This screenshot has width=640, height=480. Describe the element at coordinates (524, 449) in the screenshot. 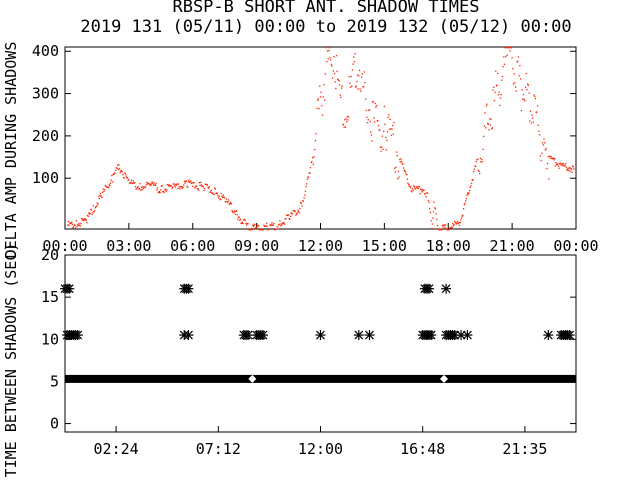

I see `x-tick-label-bottom: 21:35` at that location.